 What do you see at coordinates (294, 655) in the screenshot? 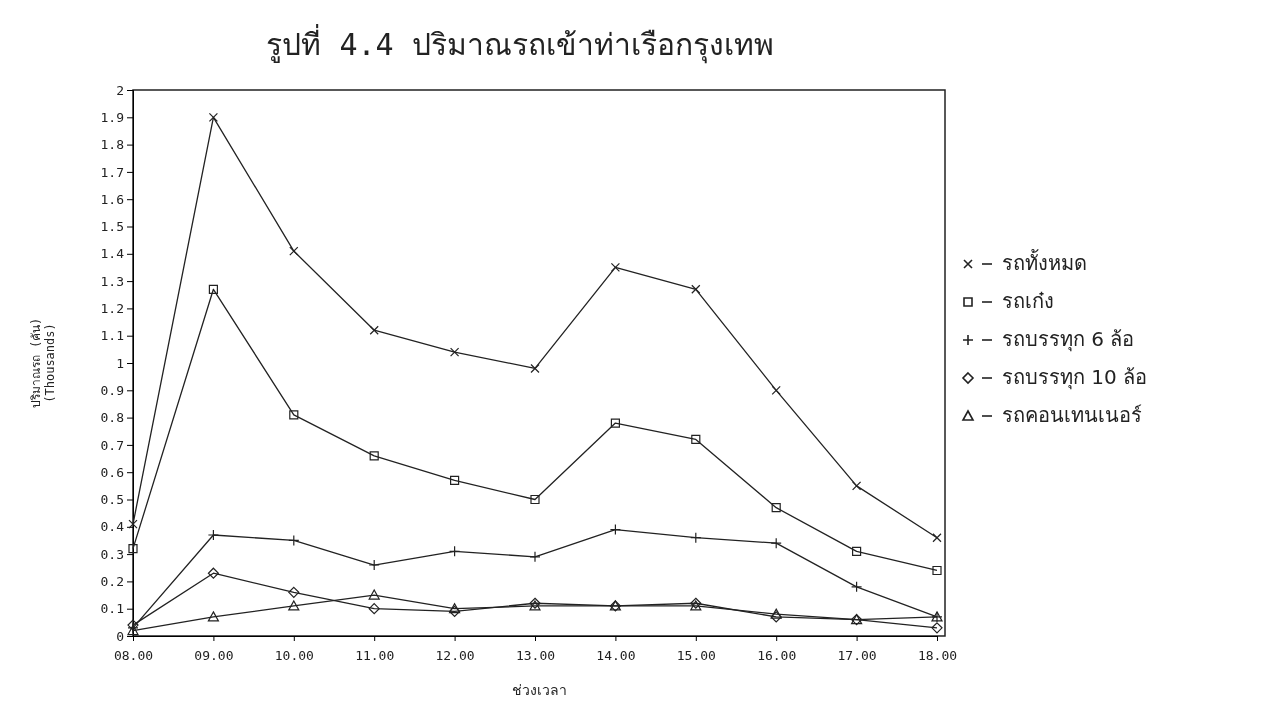
I see `x-tick-label: 10.00` at bounding box center [294, 655].